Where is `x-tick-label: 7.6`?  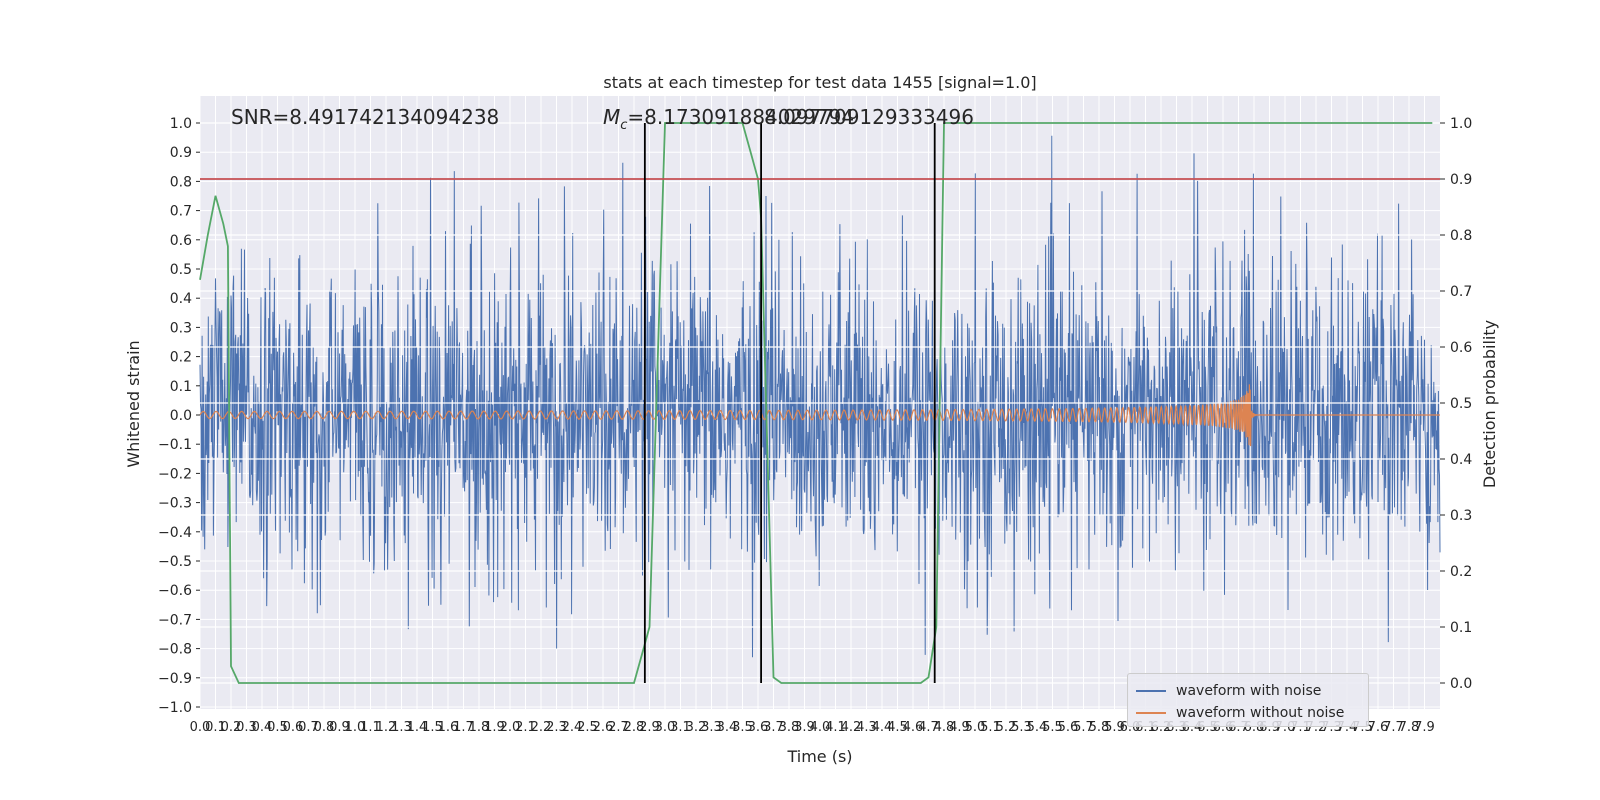 x-tick-label: 7.6 is located at coordinates (1378, 727).